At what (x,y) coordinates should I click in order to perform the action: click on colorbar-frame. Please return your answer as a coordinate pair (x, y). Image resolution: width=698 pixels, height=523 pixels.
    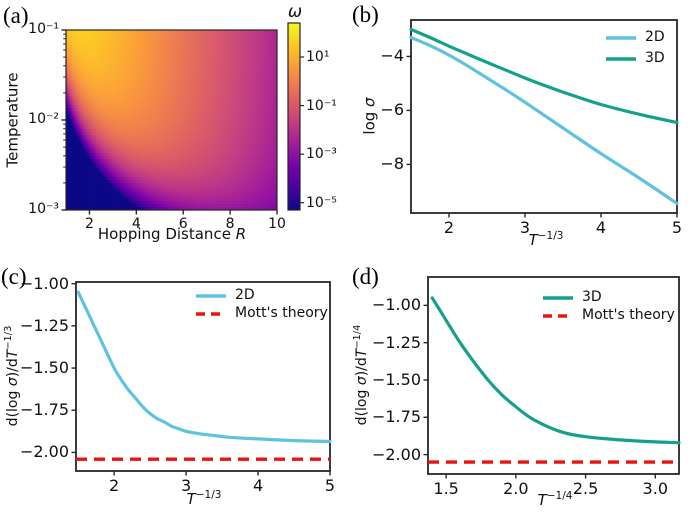
    Looking at the image, I should click on (294, 116).